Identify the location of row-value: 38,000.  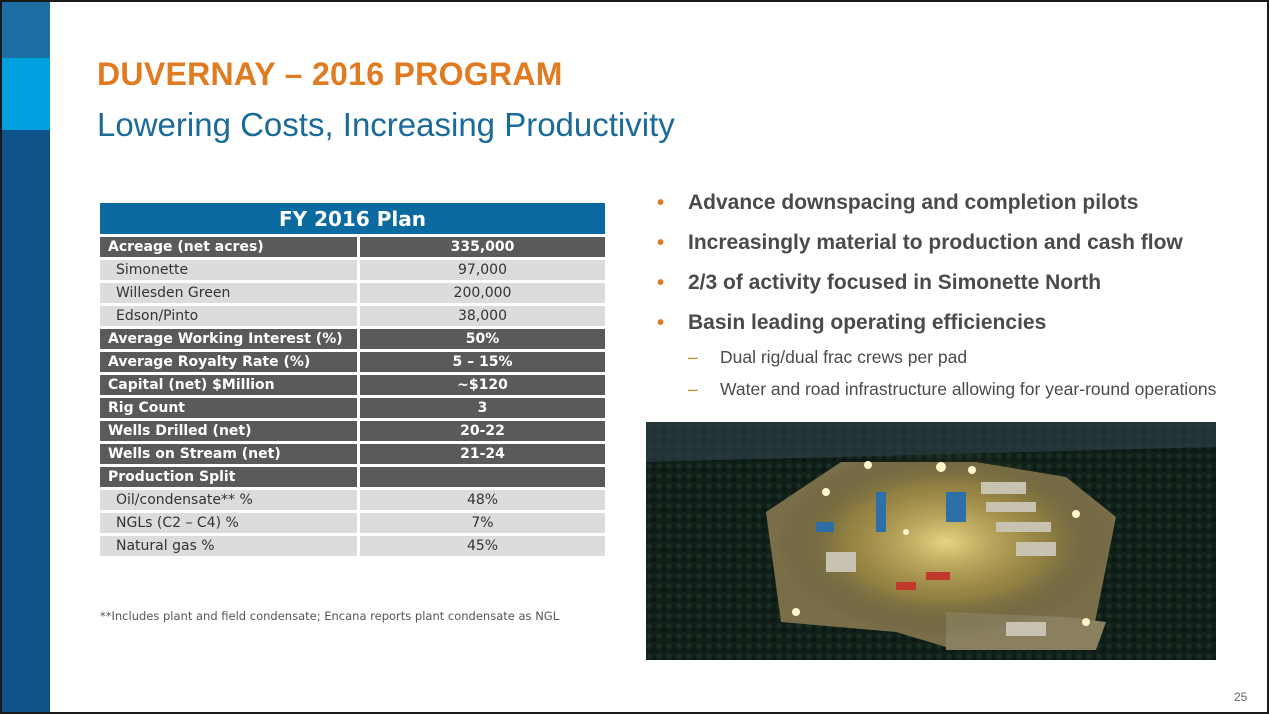
(482, 317).